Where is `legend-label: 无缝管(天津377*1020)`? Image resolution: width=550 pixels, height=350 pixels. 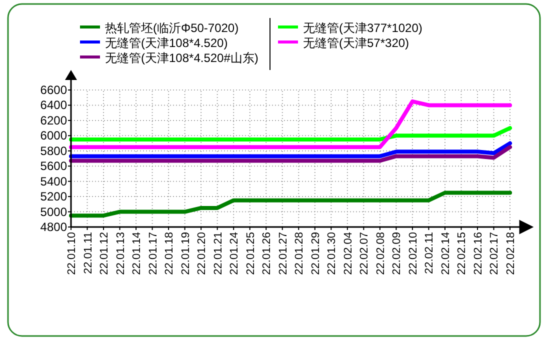
legend-label: 无缝管(天津377*1020) is located at coordinates (362, 28).